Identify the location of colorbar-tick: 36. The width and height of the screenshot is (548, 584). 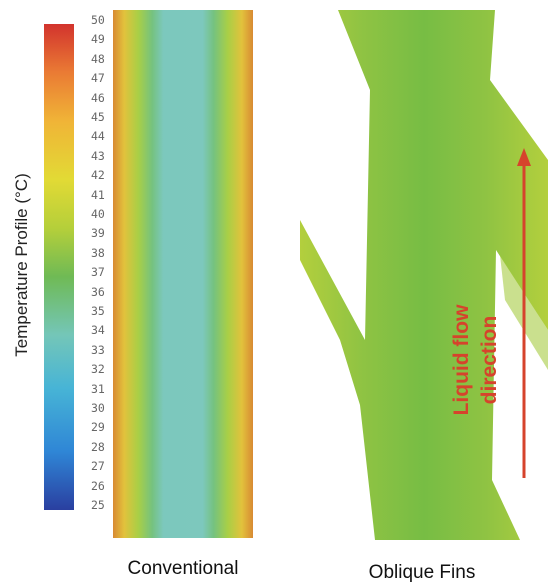
(98, 291).